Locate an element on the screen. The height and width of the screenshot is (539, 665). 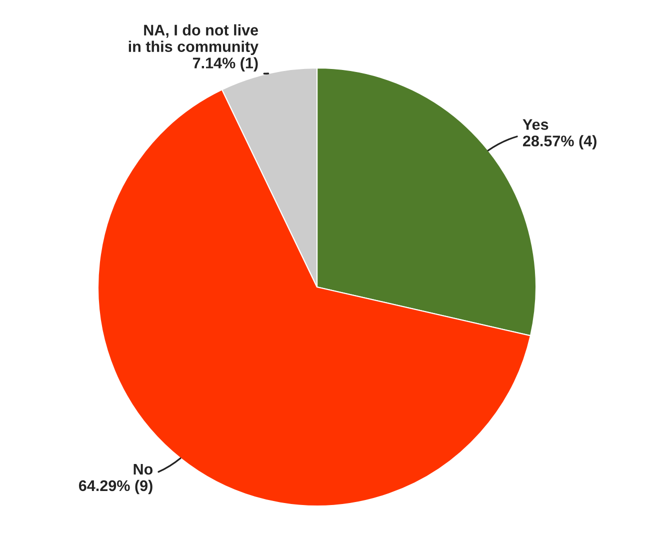
slice-label: Yes is located at coordinates (535, 124).